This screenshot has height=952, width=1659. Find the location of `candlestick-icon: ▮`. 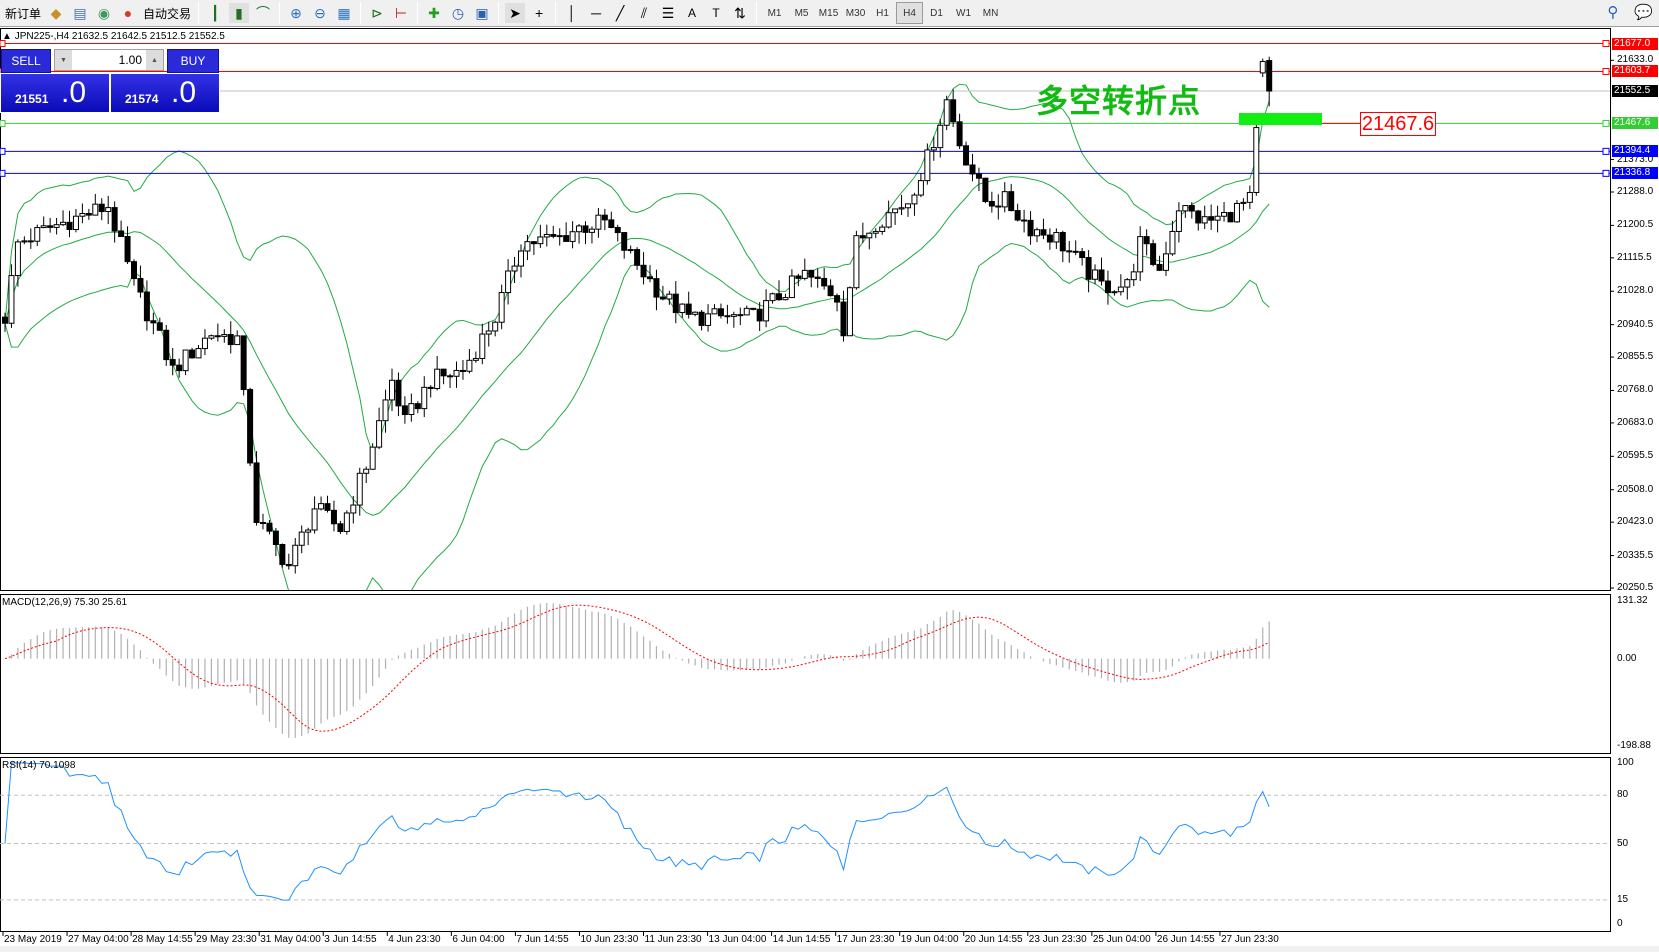

candlestick-icon: ▮ is located at coordinates (239, 13).